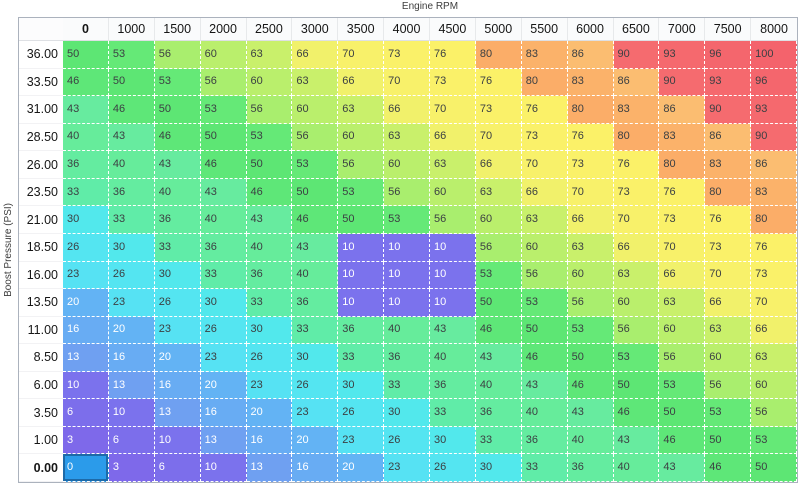  I want to click on selected-cell: 0, so click(86, 468).